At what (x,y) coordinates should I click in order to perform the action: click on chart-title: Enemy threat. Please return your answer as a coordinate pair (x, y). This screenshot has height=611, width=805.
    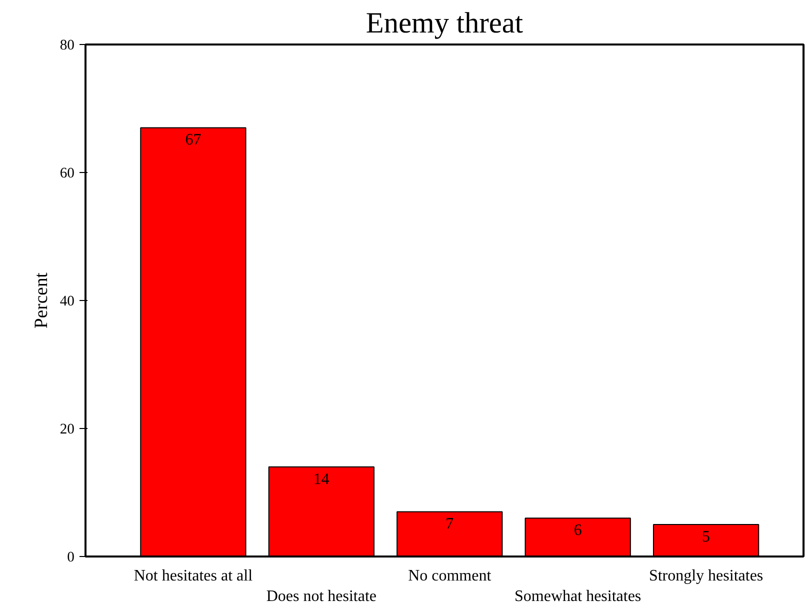
    Looking at the image, I should click on (445, 24).